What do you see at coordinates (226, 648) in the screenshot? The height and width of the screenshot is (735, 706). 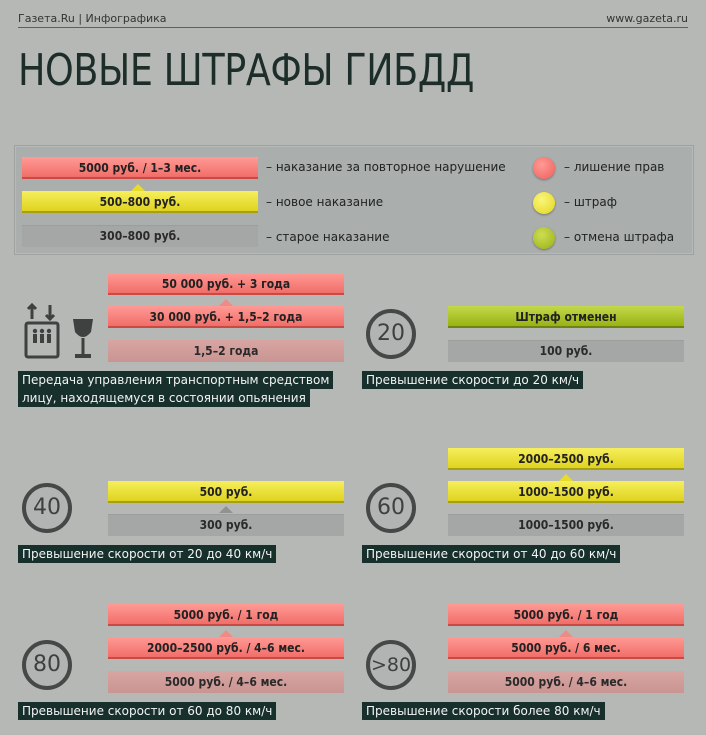 I see `speed80-new-bar: 2000–2500 руб. / 4–6 мес.` at bounding box center [226, 648].